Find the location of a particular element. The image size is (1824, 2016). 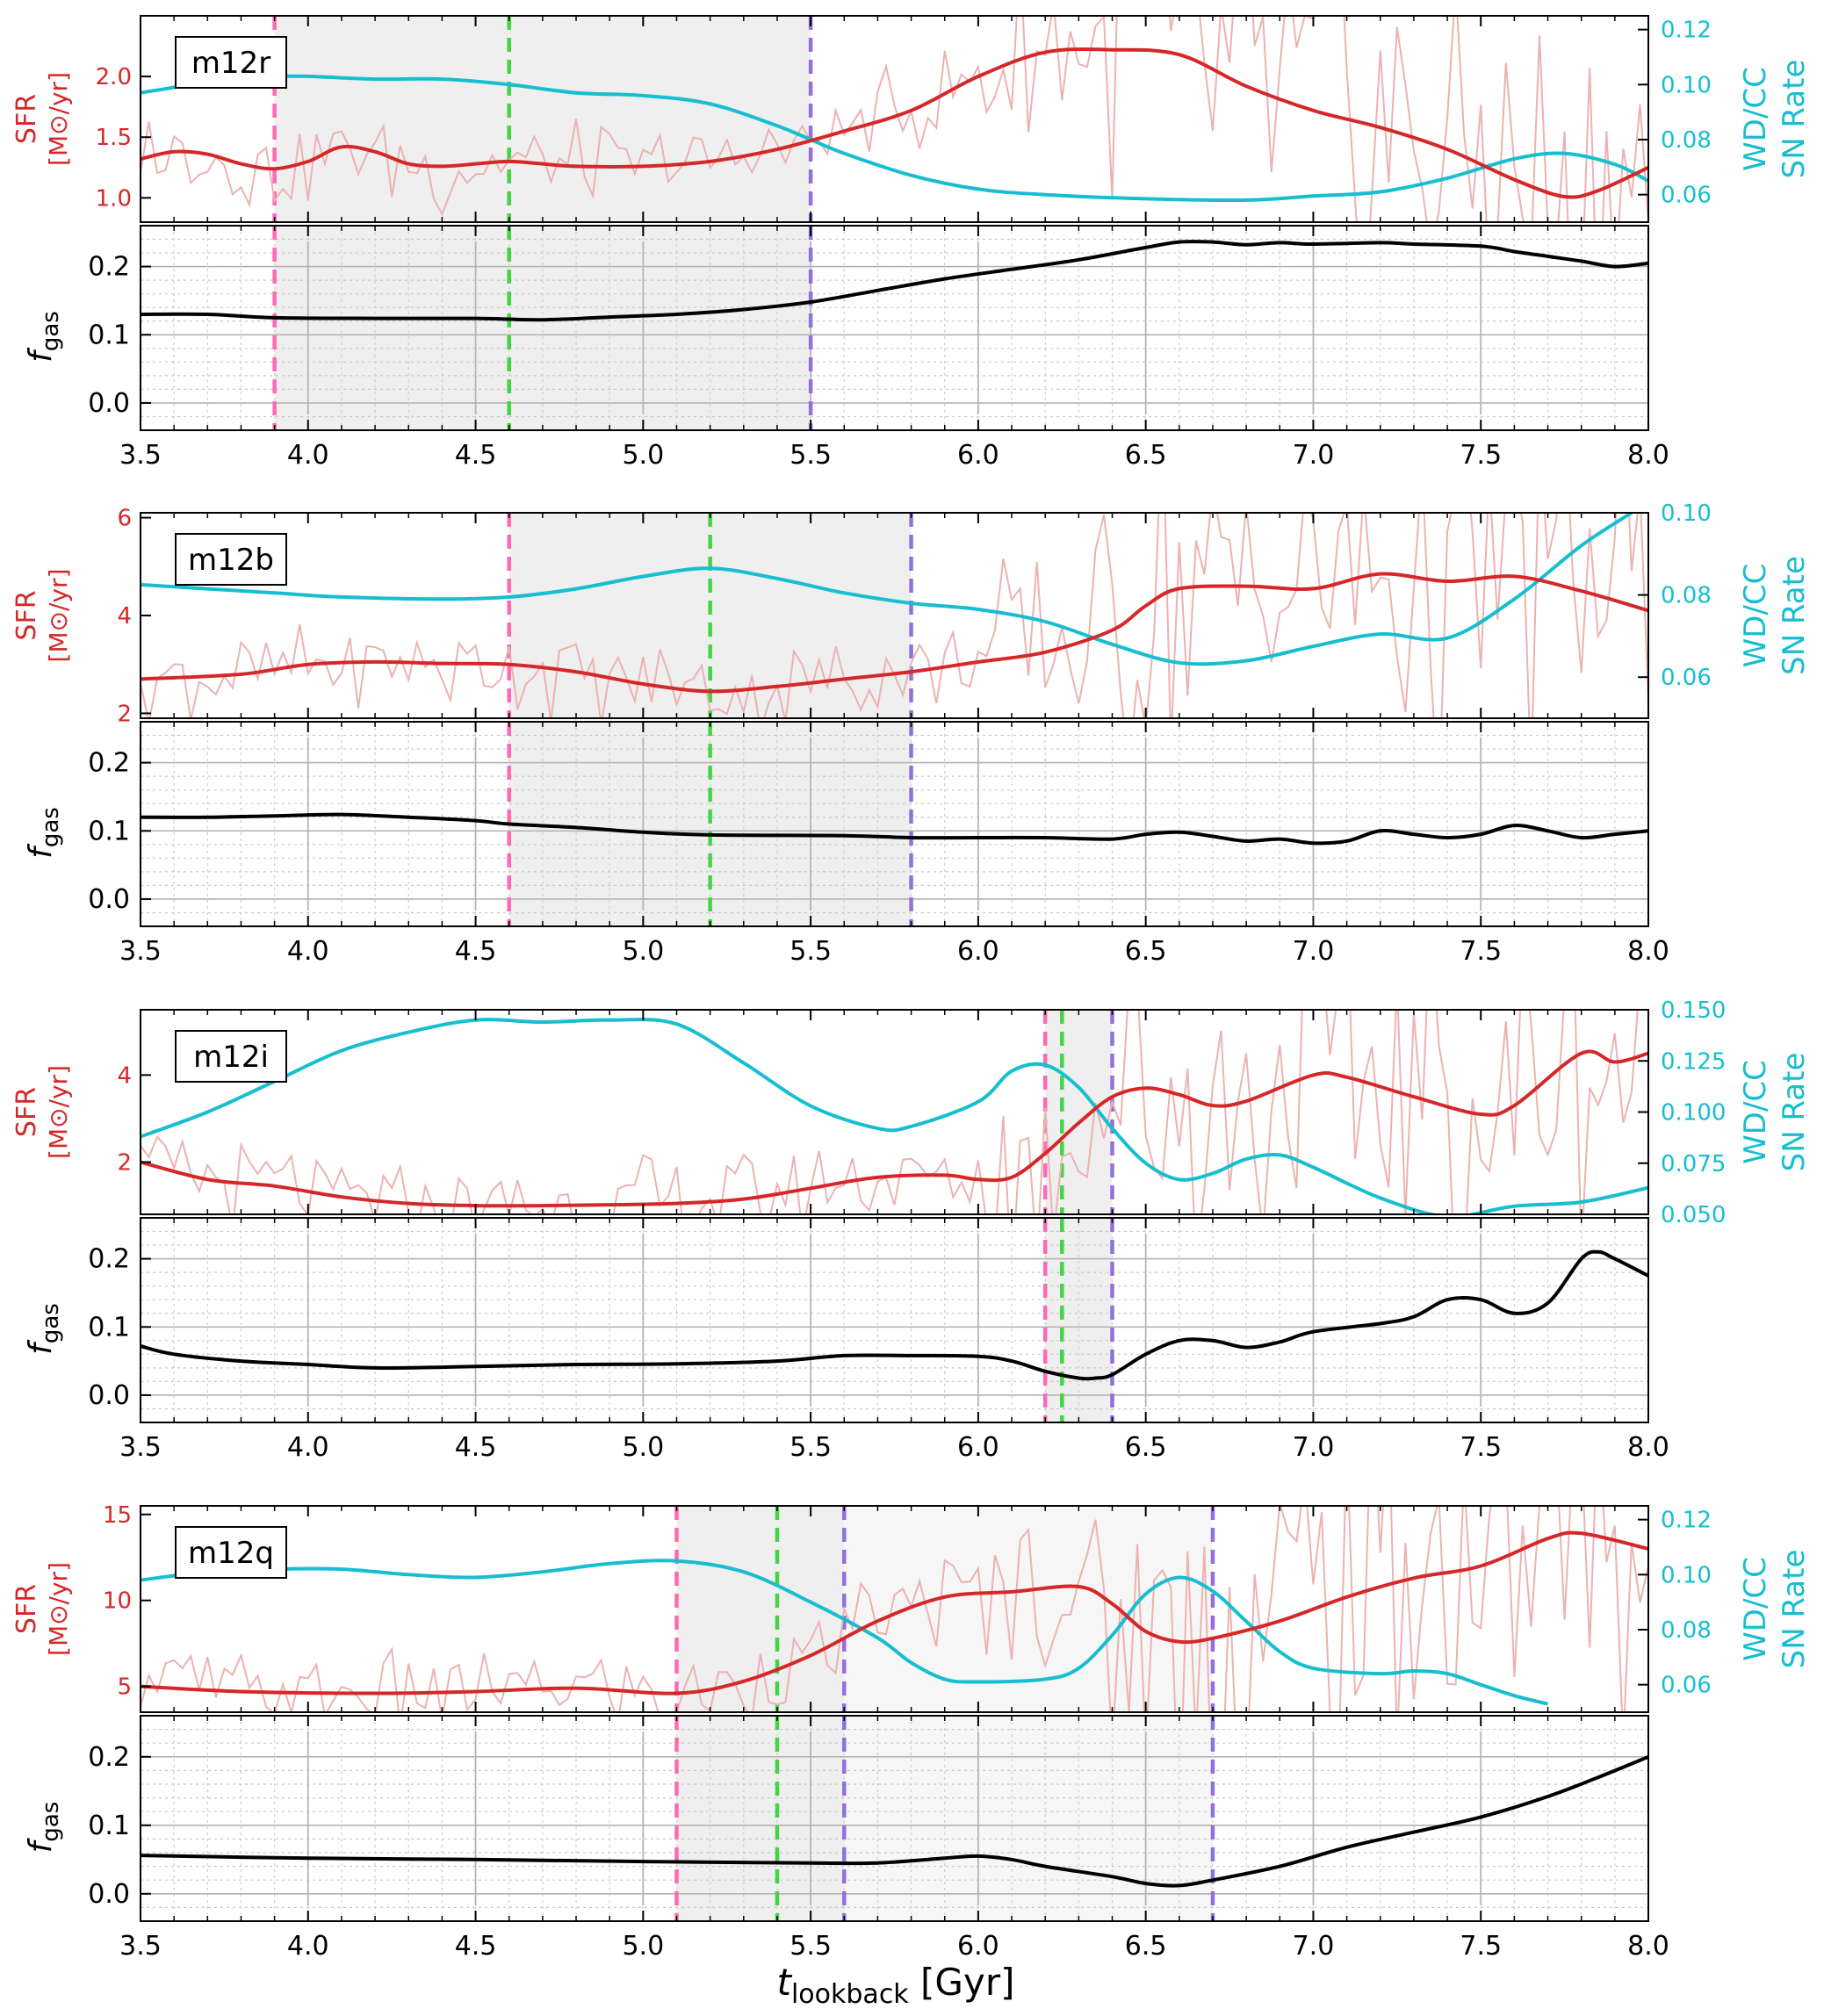

sfr-raw-line is located at coordinates (890, 1112).